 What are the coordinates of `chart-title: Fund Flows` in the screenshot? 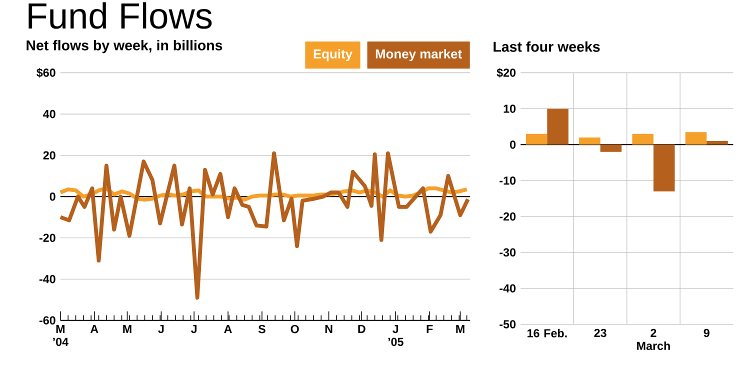 It's located at (120, 15).